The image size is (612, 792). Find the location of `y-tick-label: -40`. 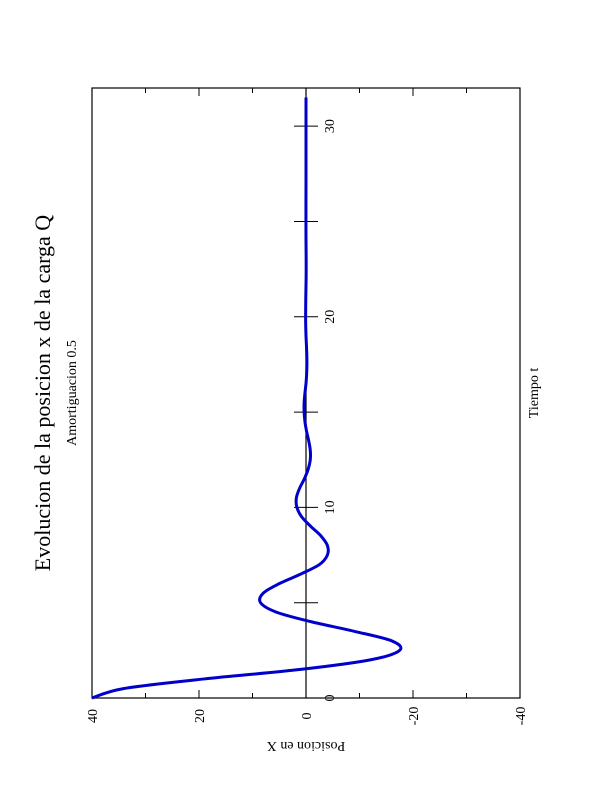

y-tick-label: -40 is located at coordinates (521, 716).